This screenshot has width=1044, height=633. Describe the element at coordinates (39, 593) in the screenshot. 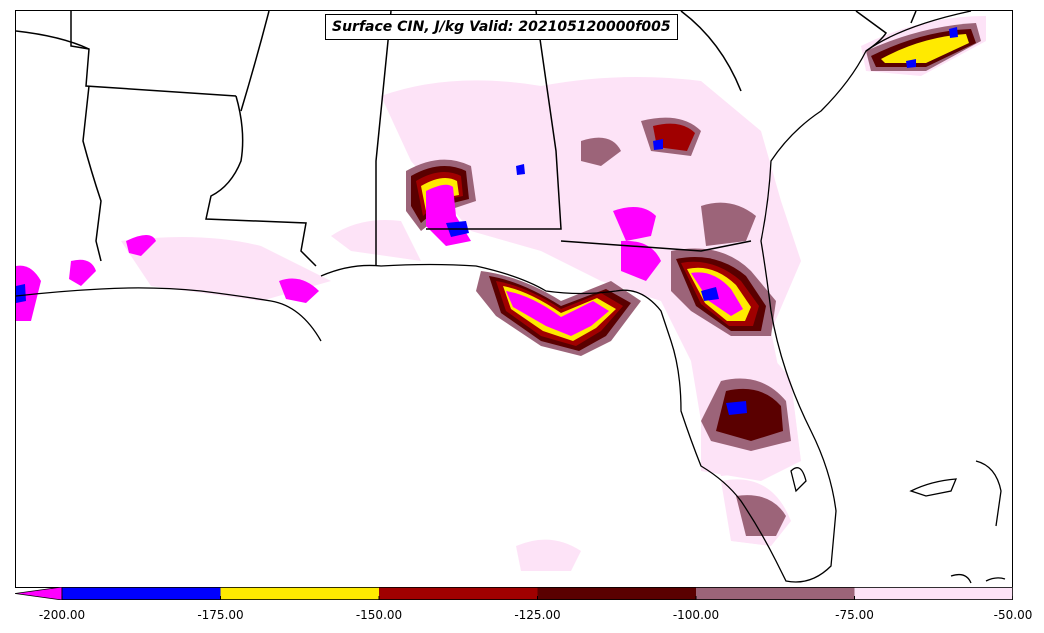

I see `colorbar-extend-triangle` at that location.